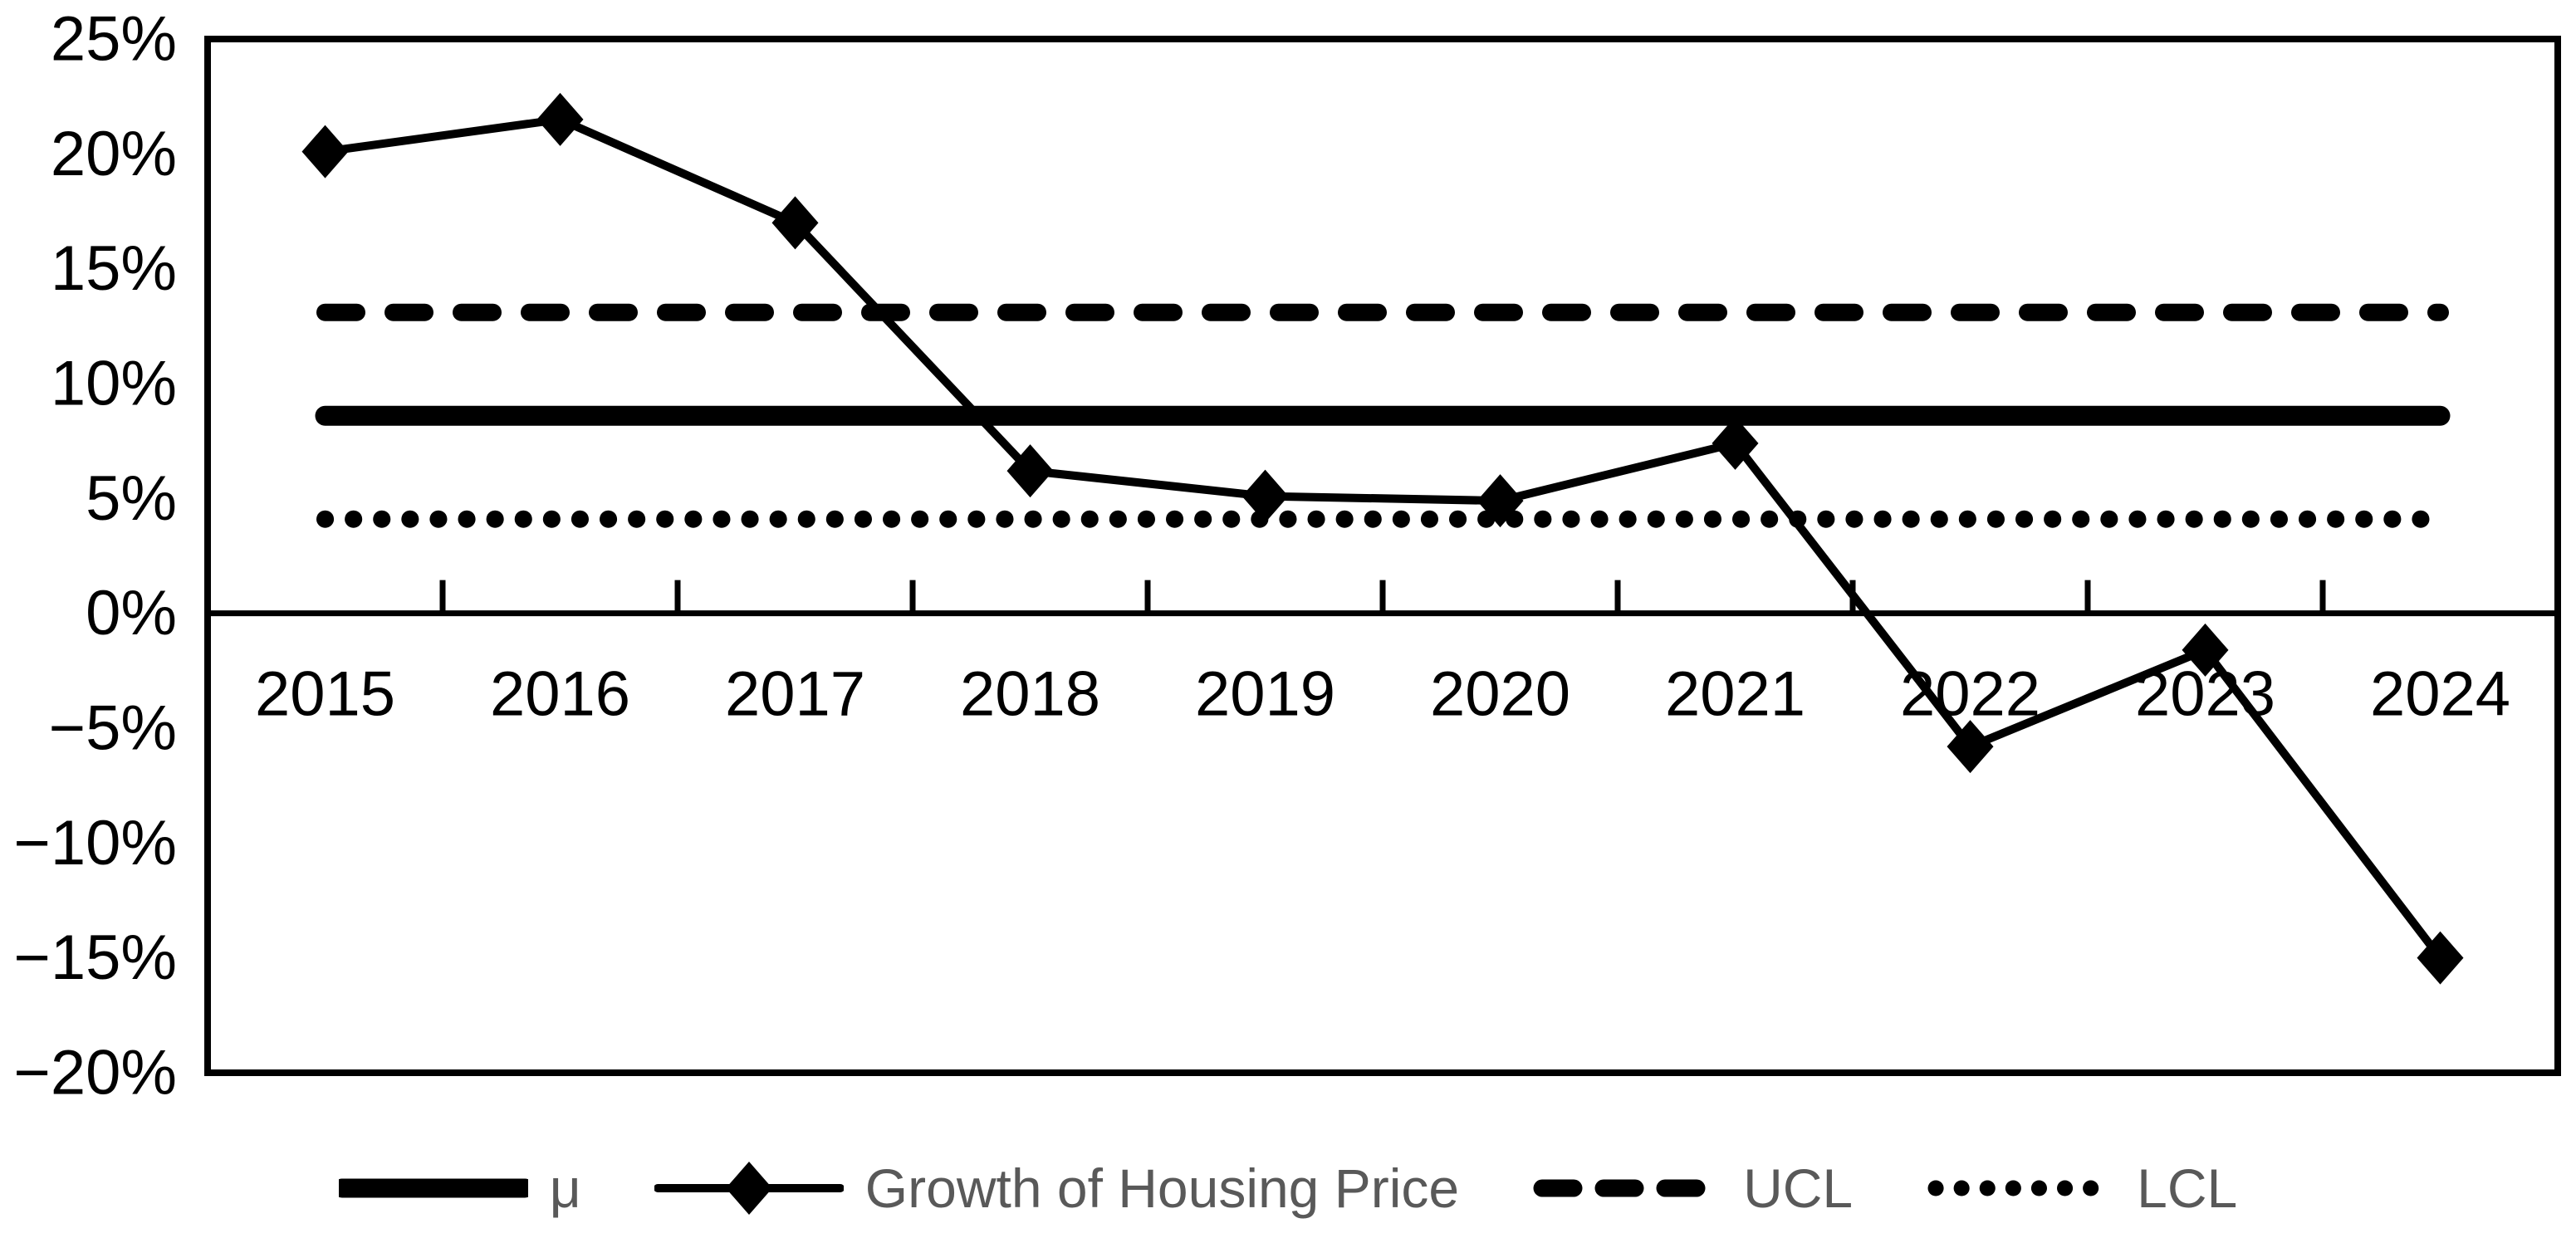 This screenshot has height=1238, width=2576. What do you see at coordinates (795, 223) in the screenshot?
I see `data-point-marker-2017` at bounding box center [795, 223].